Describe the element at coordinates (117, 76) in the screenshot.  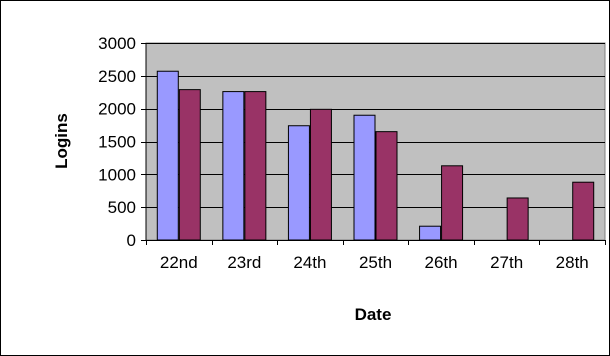
I see `y-tick-label: 2500` at that location.